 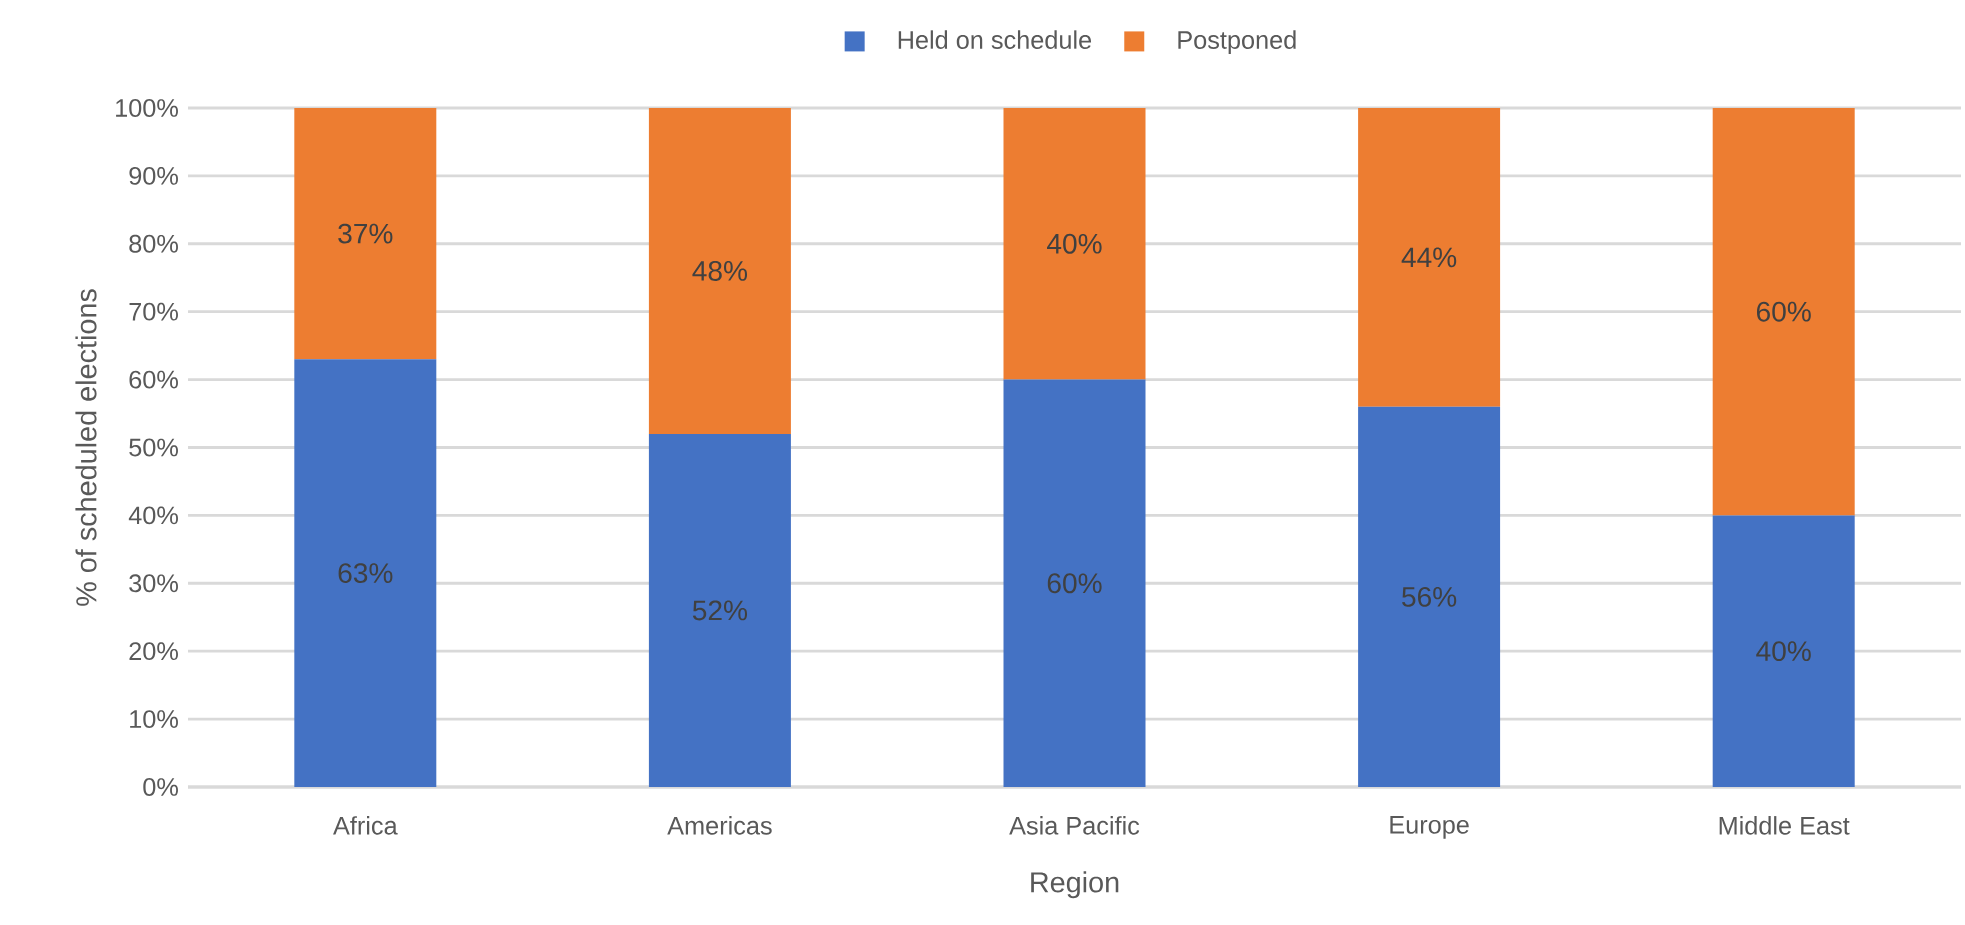 I want to click on x-tick-label: Americas, so click(x=719, y=825).